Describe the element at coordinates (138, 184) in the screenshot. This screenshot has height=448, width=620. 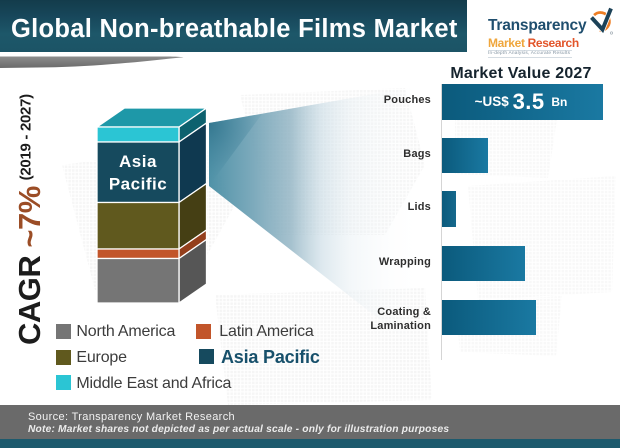
I see `svg-text: Pacific` at that location.